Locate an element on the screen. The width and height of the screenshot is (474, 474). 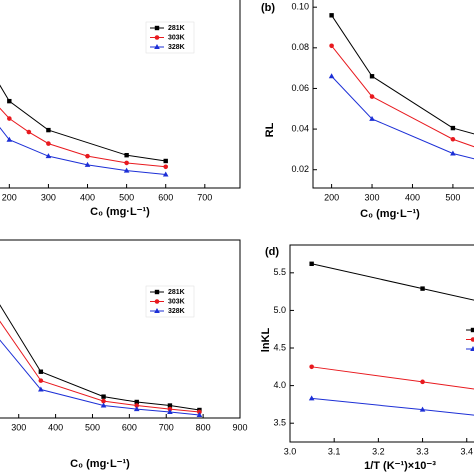
y-tick-label: 5.5 is located at coordinates (279, 272).